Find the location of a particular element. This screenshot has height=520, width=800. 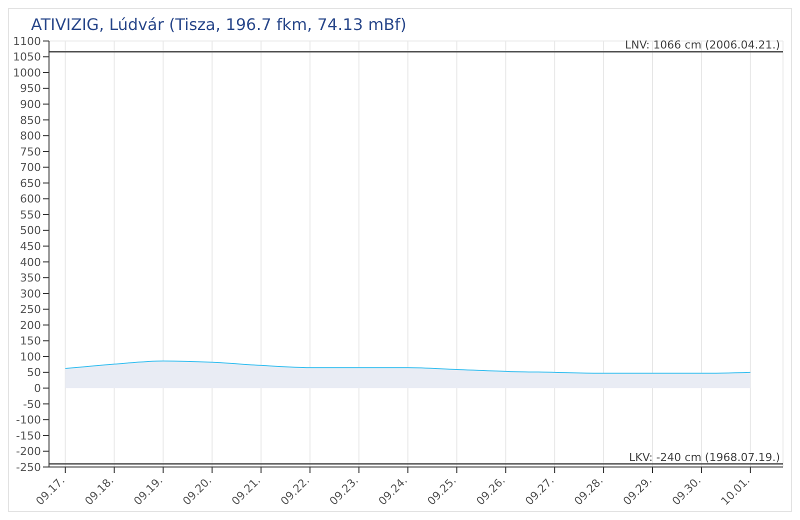

y-tick-label: 600 is located at coordinates (30, 199).